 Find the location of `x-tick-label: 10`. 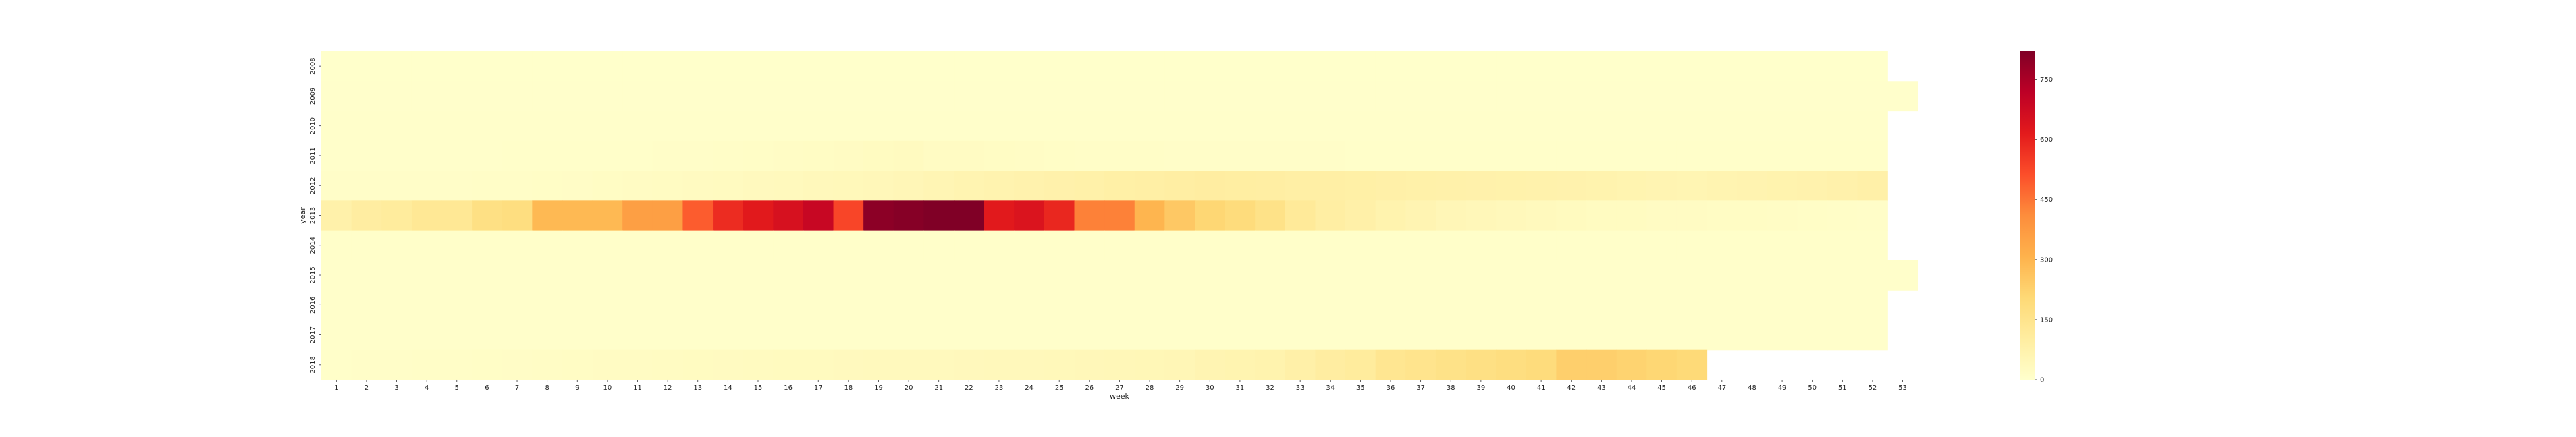

x-tick-label: 10 is located at coordinates (607, 388).